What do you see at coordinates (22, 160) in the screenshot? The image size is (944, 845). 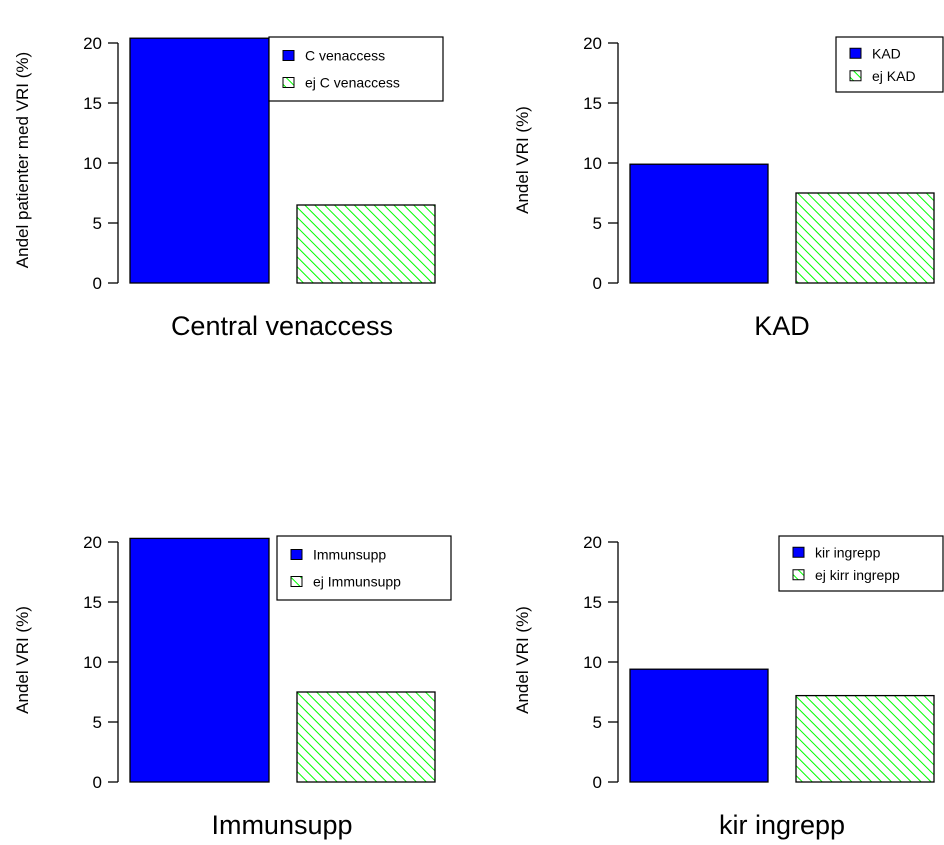 I see `y-axis-label: Andel patienter med VRI (%)` at bounding box center [22, 160].